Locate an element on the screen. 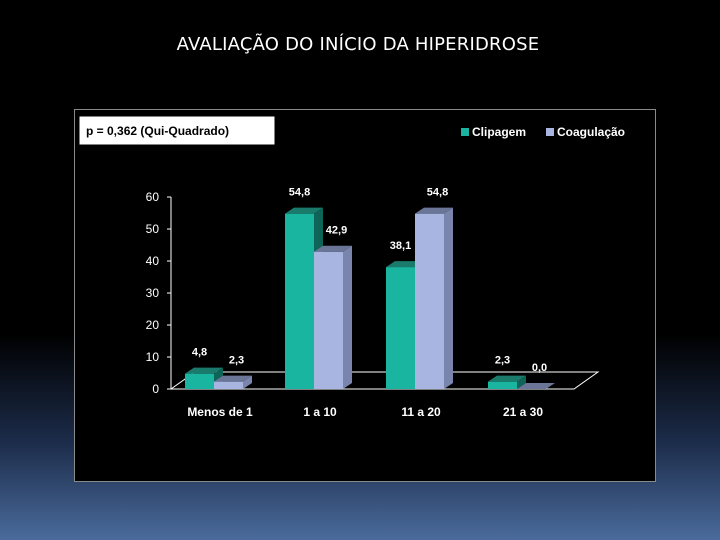  y-tick-label: 50 is located at coordinates (153, 229).